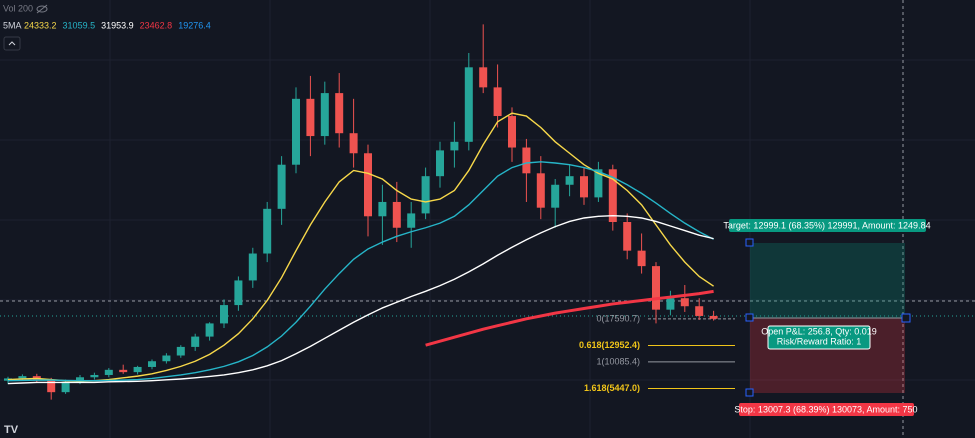 This screenshot has width=975, height=438. I want to click on target-label-box, so click(827, 225).